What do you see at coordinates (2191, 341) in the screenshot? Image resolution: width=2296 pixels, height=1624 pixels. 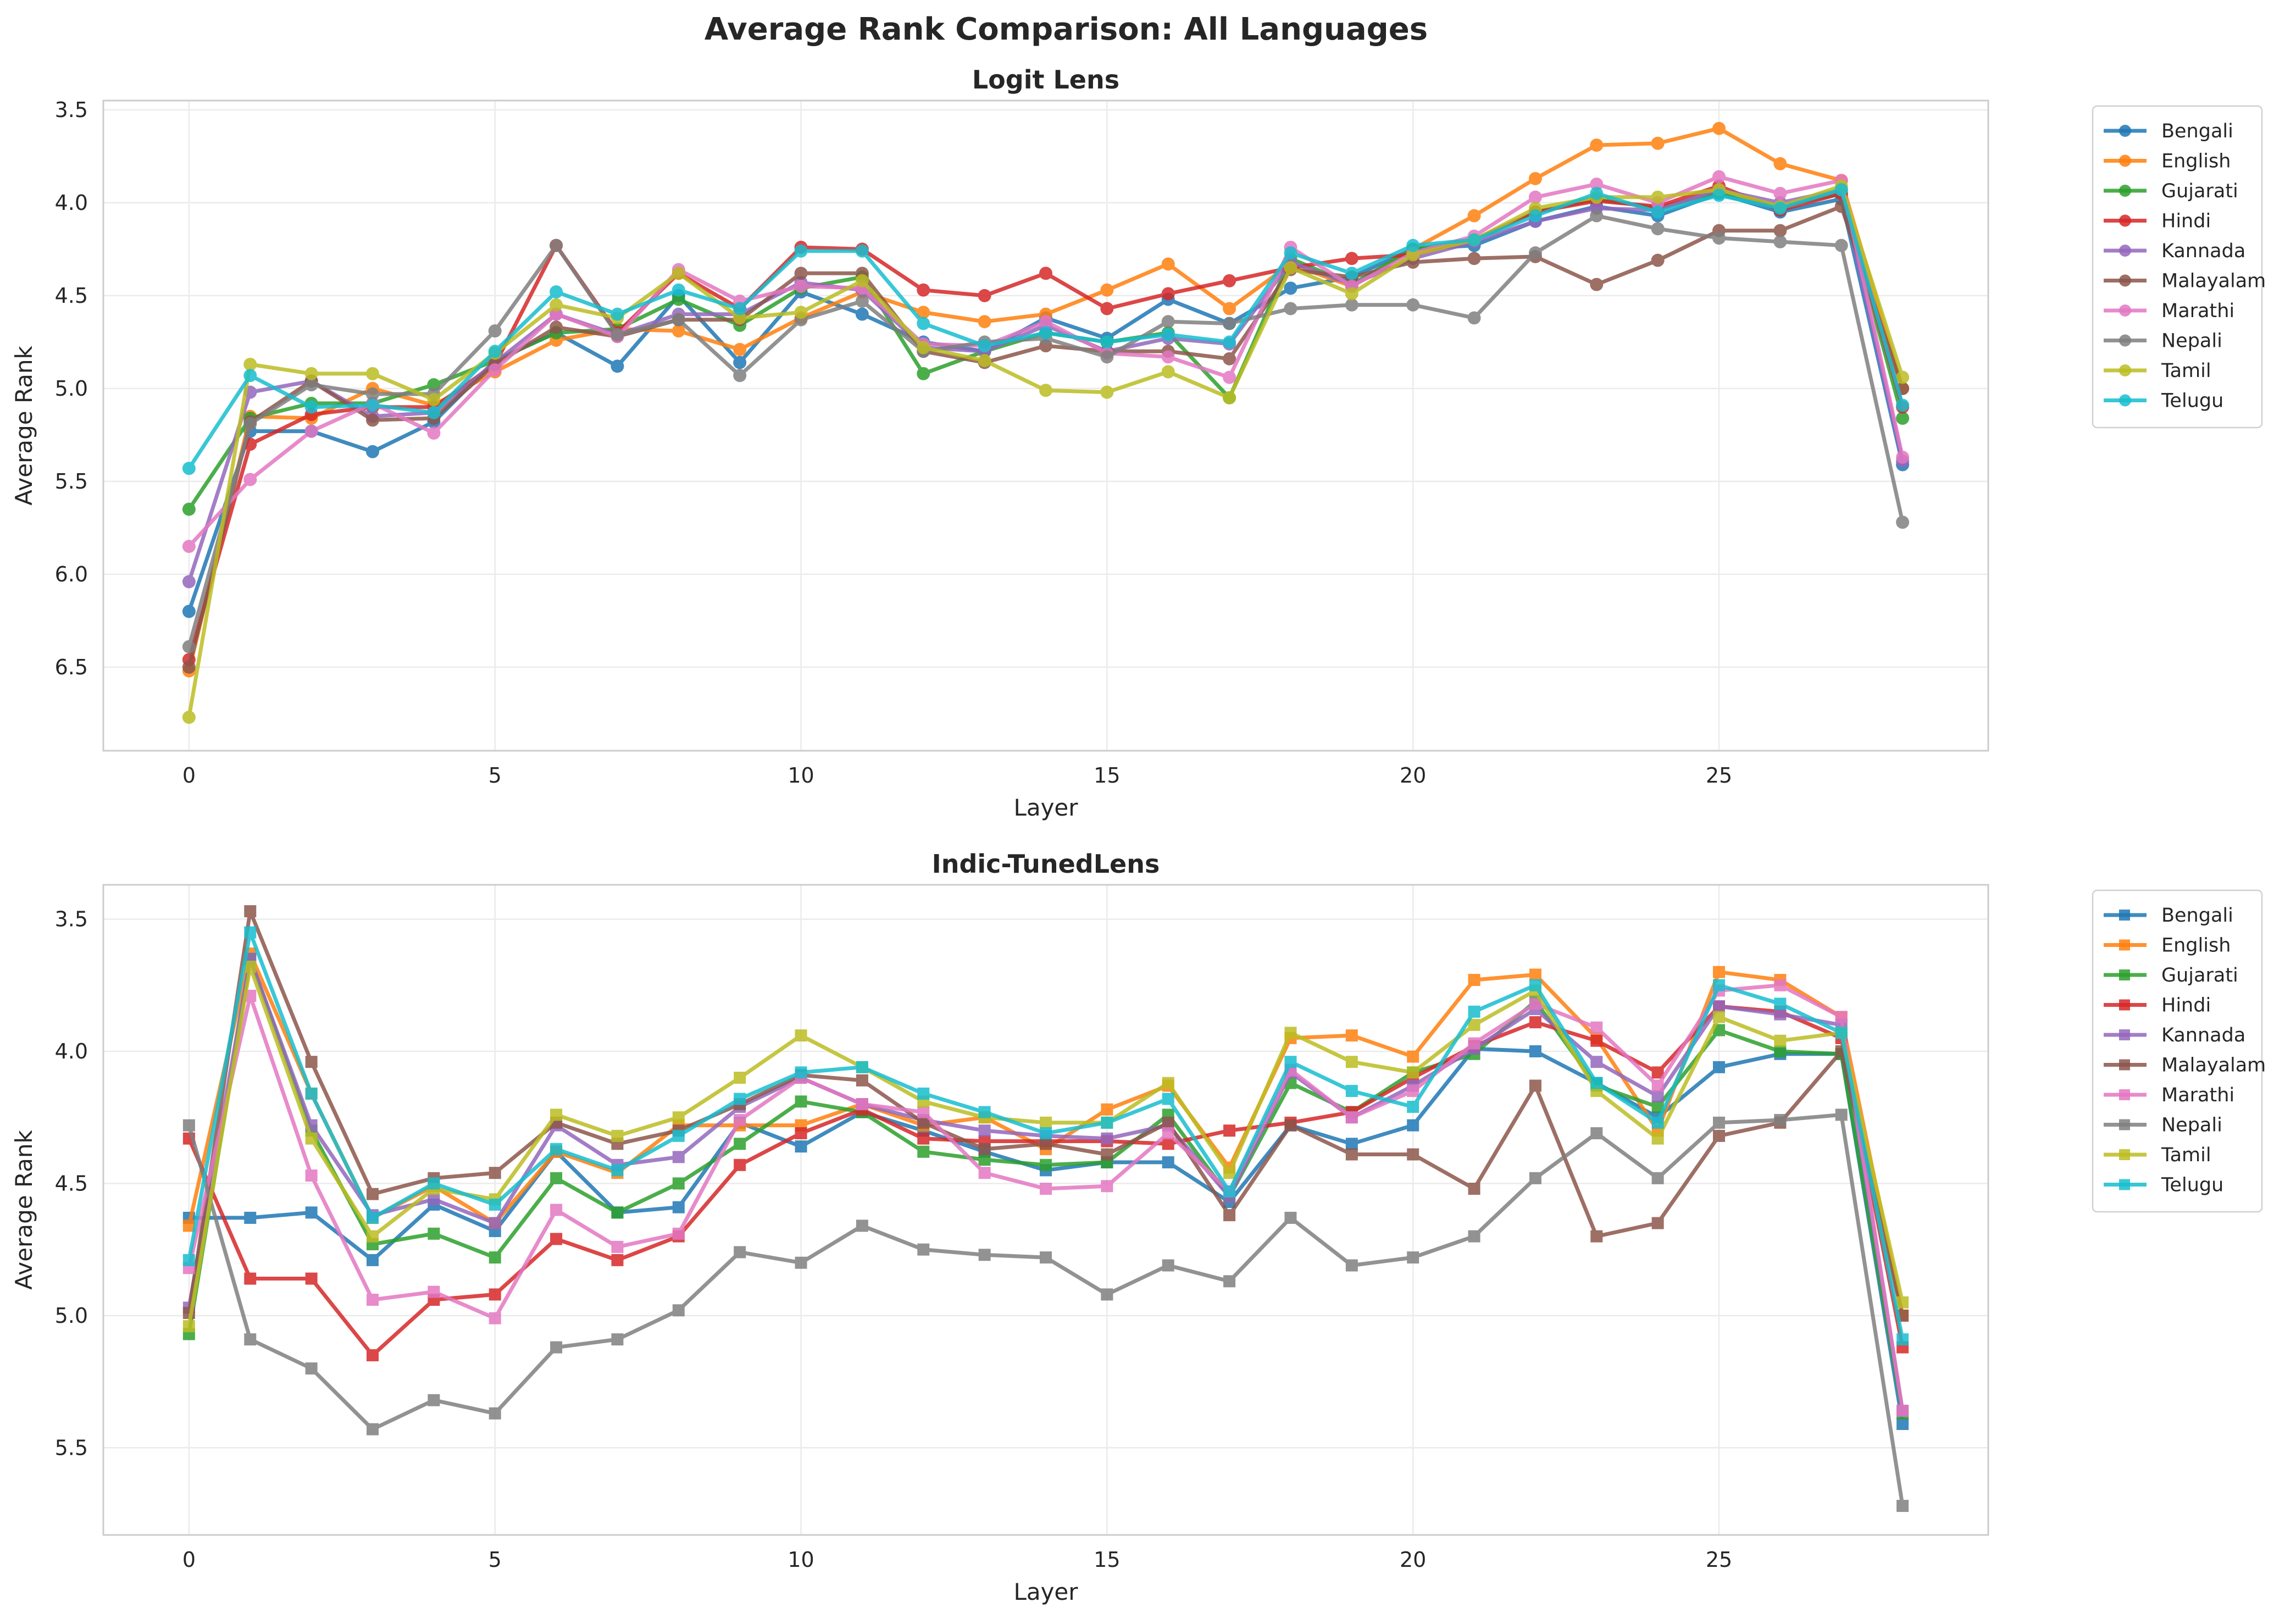 I see `logit-lens-legend-label-nepali: Nepali` at bounding box center [2191, 341].